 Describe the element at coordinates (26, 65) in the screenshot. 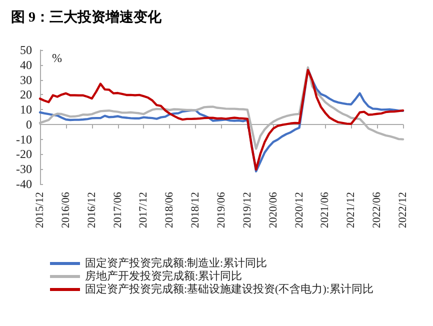

I see `y-tick-label: 40` at that location.